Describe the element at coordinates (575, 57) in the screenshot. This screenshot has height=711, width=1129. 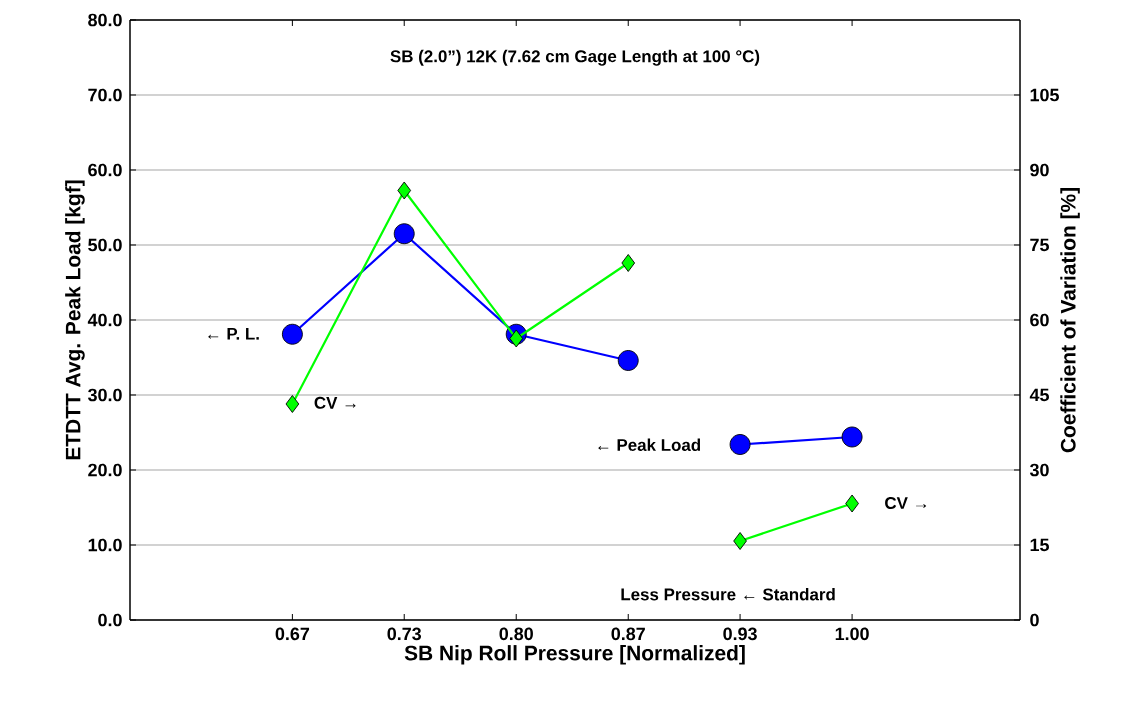
I see `text: SB (2.0”) 12K (7.62 cm Gage Length at 100 °C)` at that location.